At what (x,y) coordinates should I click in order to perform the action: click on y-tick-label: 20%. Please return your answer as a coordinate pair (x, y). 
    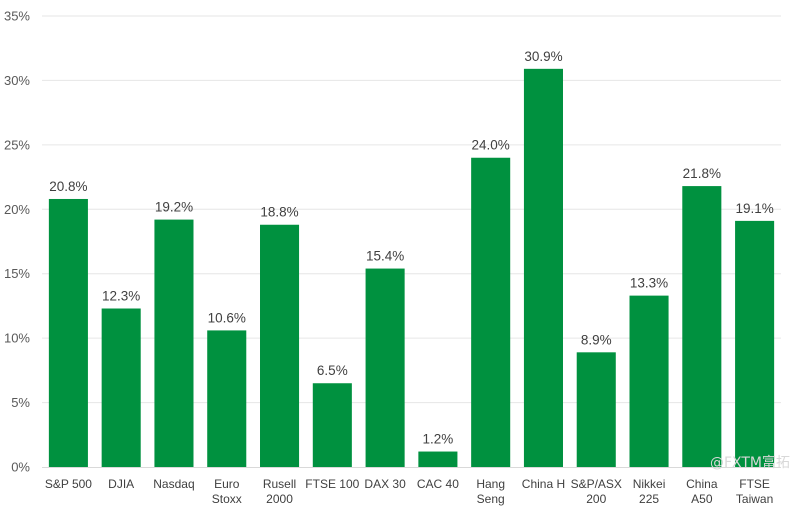
    Looking at the image, I should click on (17, 209).